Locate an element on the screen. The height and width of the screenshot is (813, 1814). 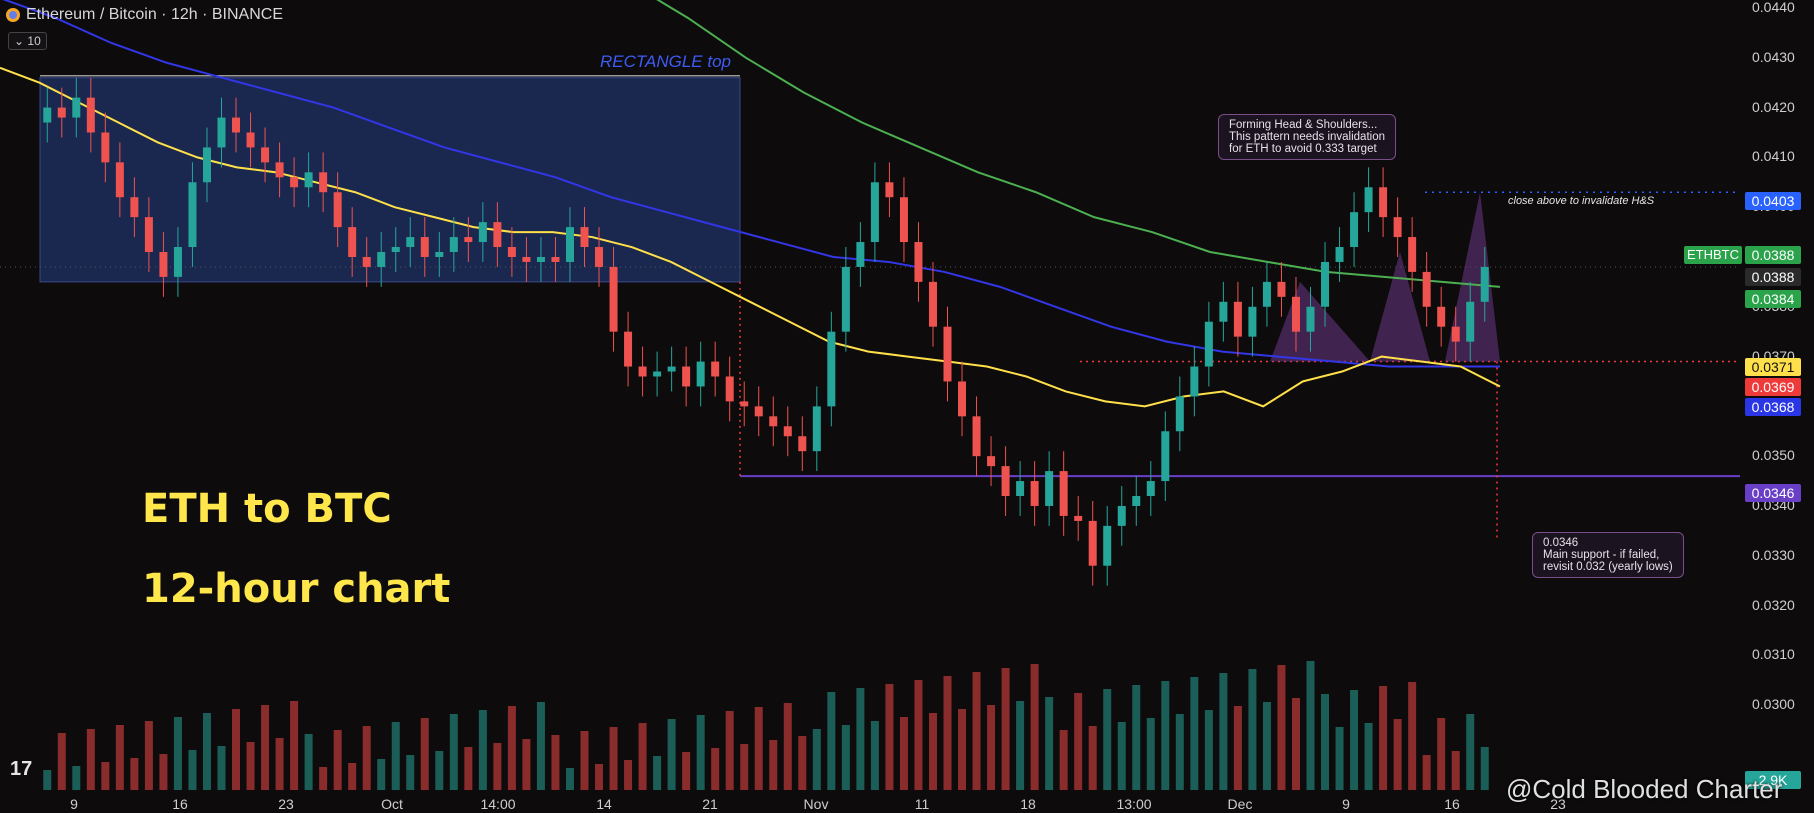
y-tick-label: 0.0430 is located at coordinates (1773, 56).